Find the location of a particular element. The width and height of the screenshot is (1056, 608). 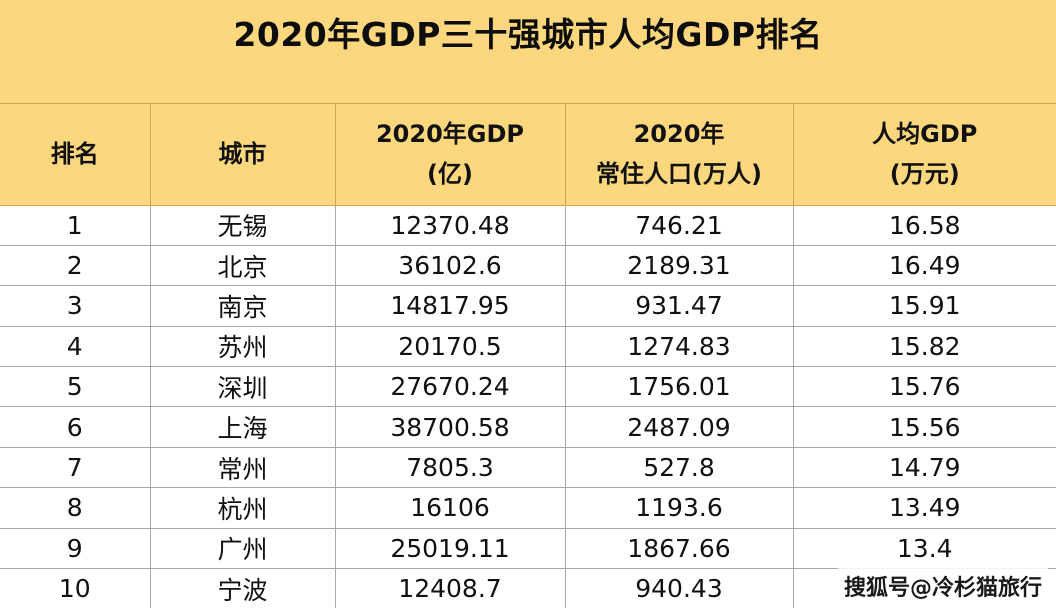

cell-city: 常州 is located at coordinates (242, 467).